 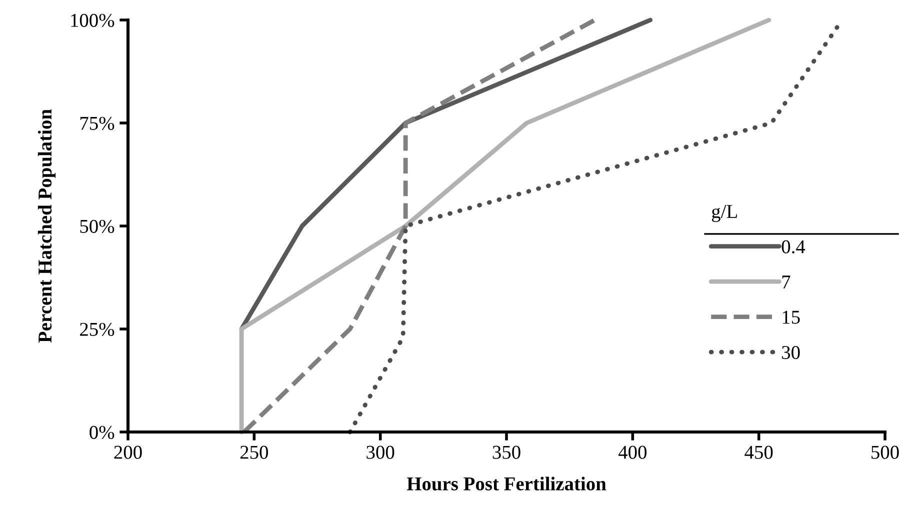 What do you see at coordinates (97, 123) in the screenshot?
I see `y-tick-label: 75%` at bounding box center [97, 123].